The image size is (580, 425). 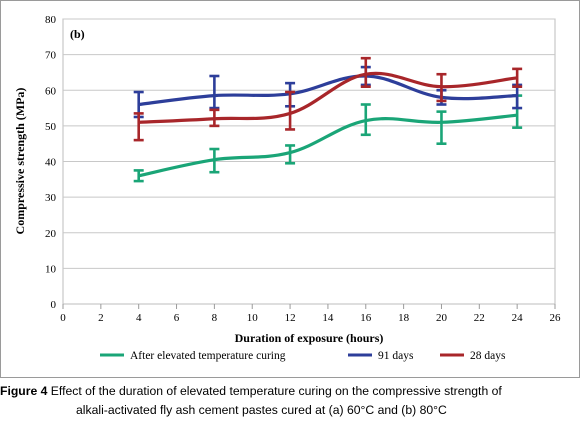 I want to click on x-tick-label-14: 14, so click(x=328, y=318).